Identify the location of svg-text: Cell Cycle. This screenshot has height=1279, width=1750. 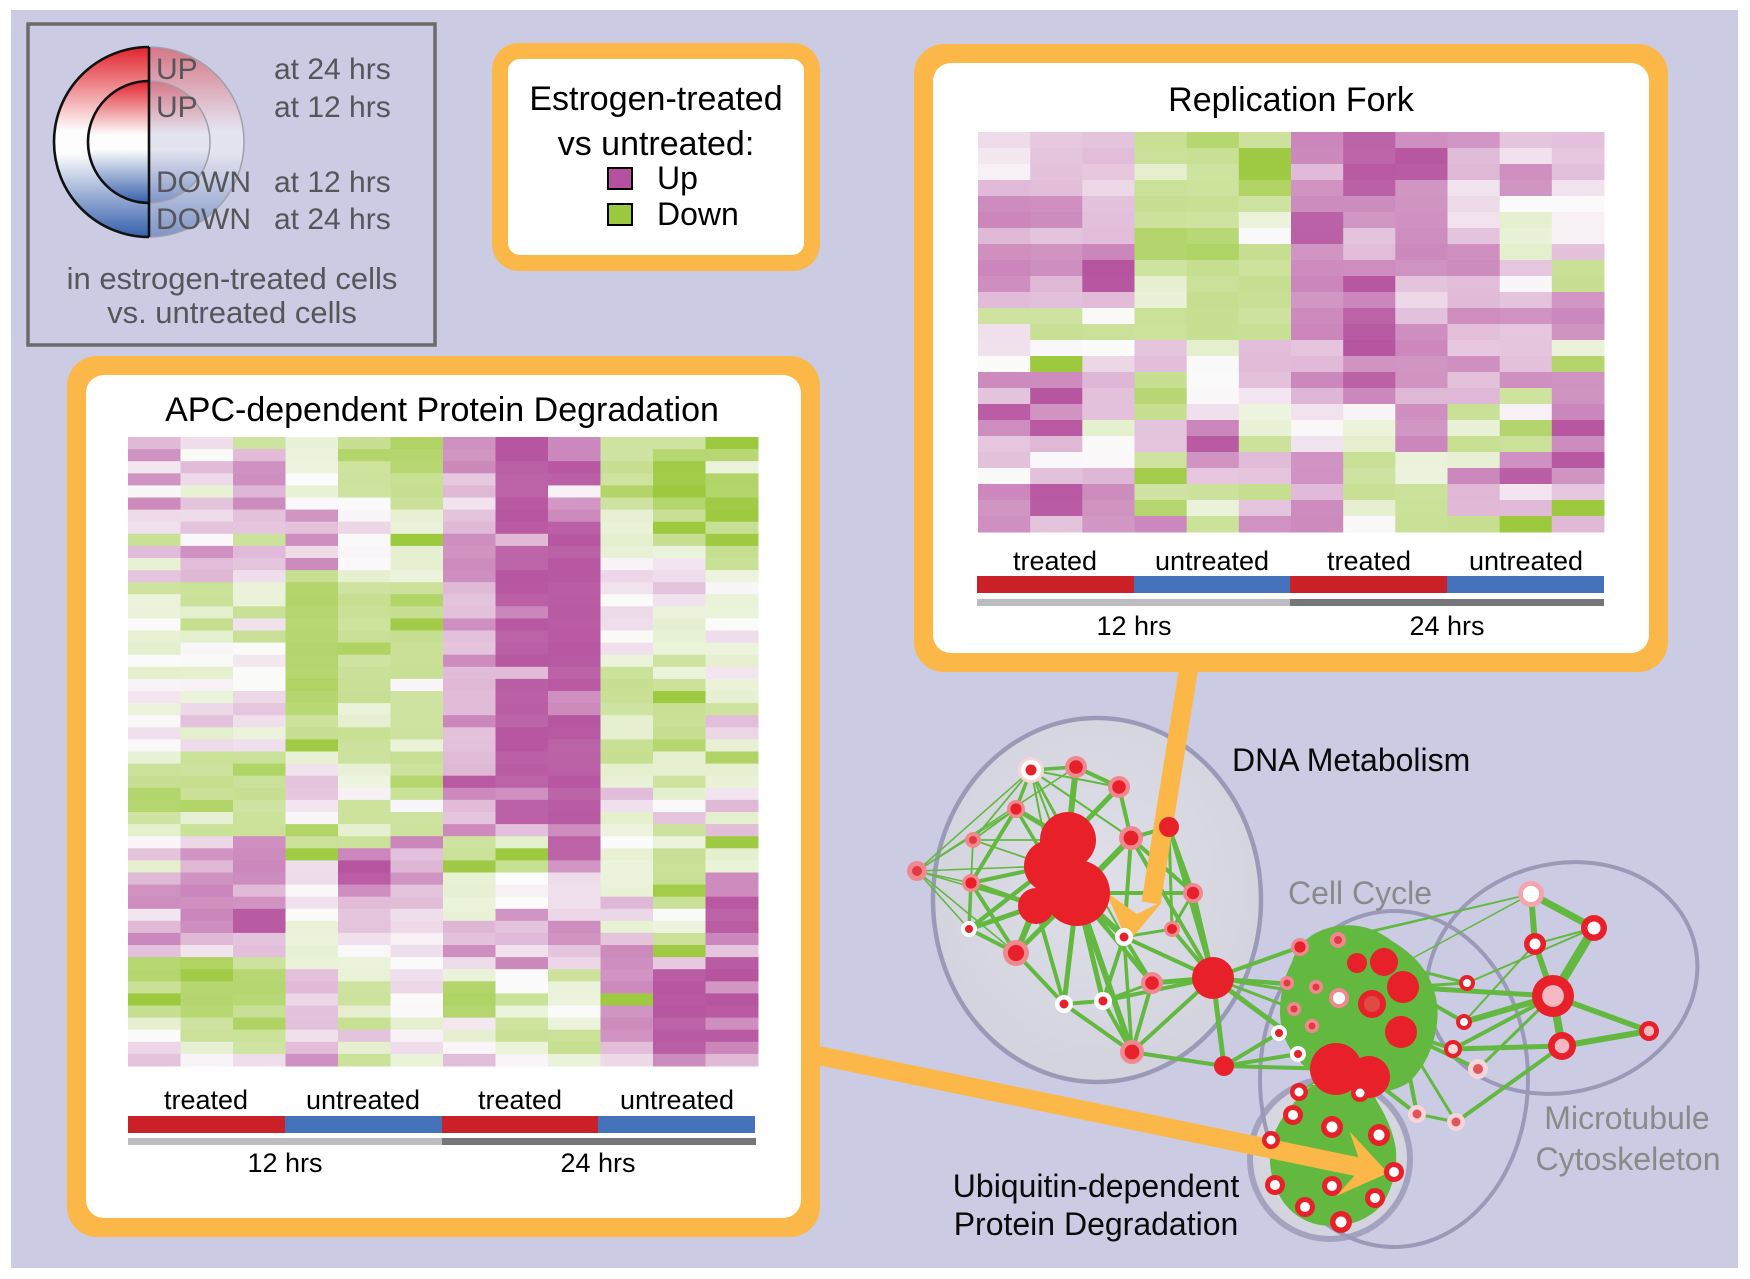
(1360, 893).